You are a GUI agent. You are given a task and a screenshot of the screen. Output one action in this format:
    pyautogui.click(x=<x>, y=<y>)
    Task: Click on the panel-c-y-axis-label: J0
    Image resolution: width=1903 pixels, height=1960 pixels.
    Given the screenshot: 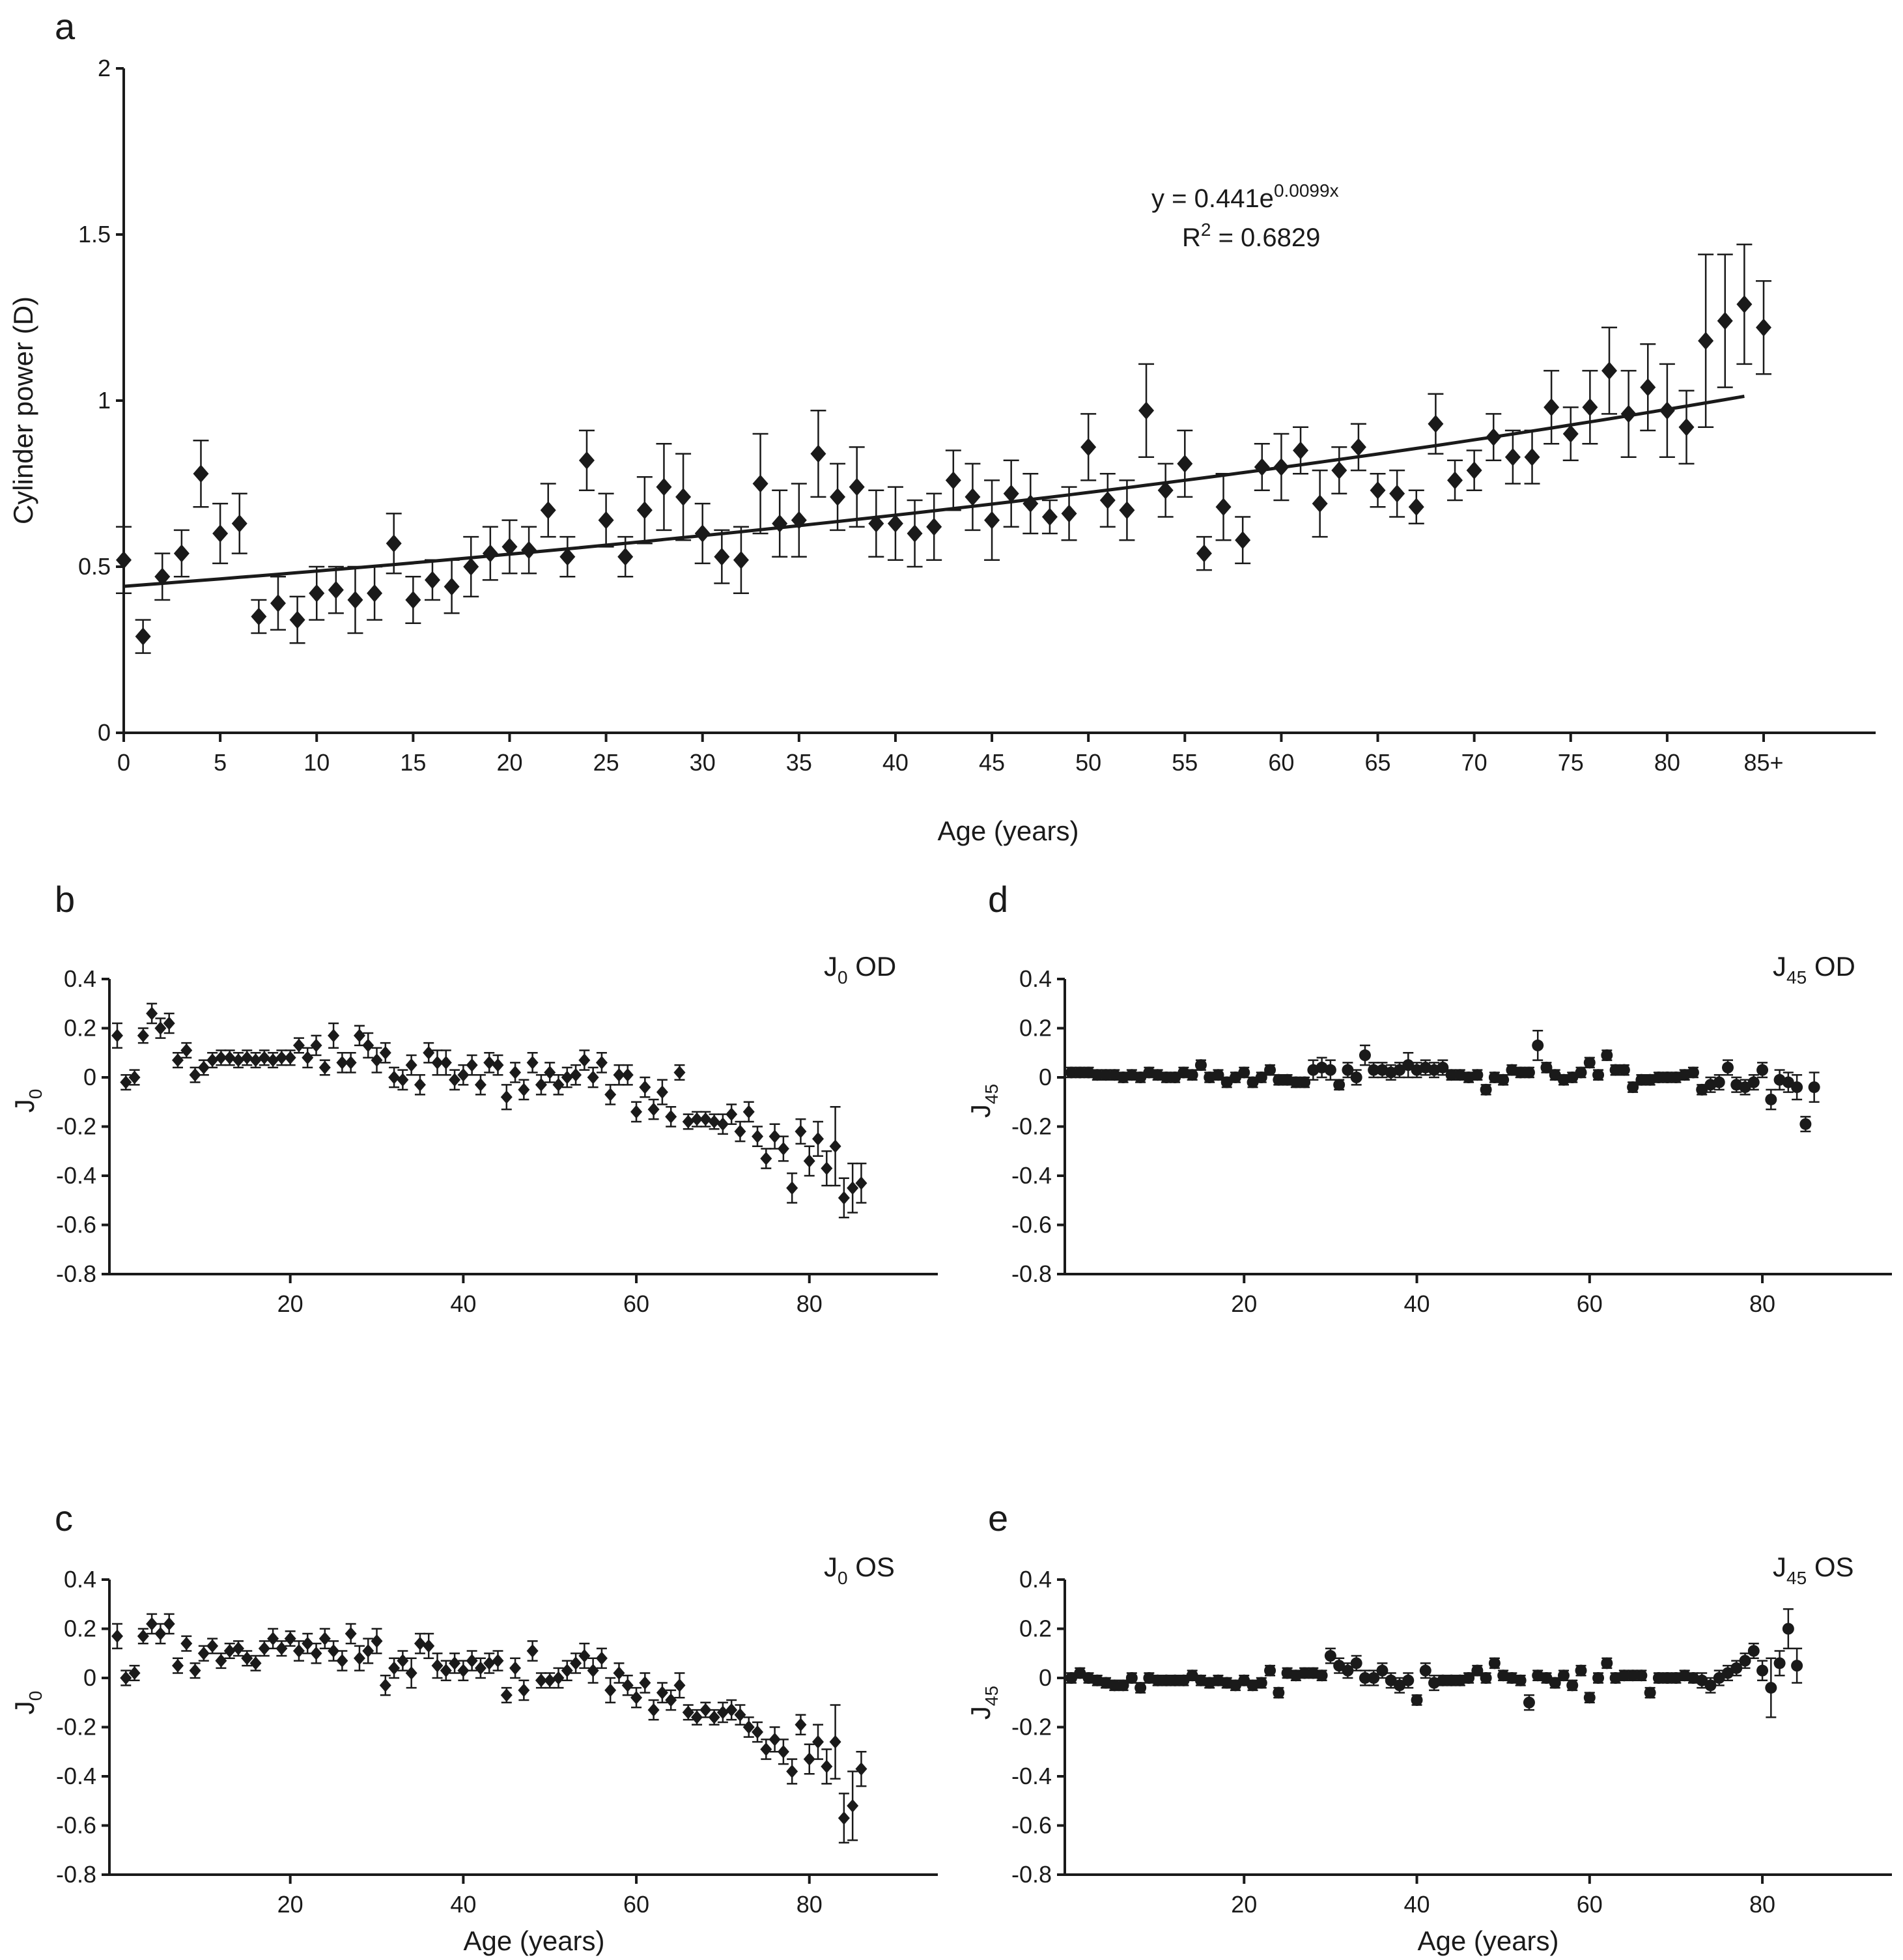 What is the action you would take?
    pyautogui.click(x=28, y=1703)
    